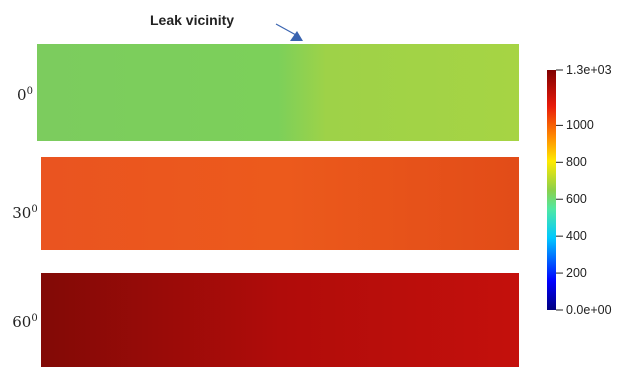 The image size is (619, 367). What do you see at coordinates (576, 199) in the screenshot?
I see `colorbar-tick-label: 600` at bounding box center [576, 199].